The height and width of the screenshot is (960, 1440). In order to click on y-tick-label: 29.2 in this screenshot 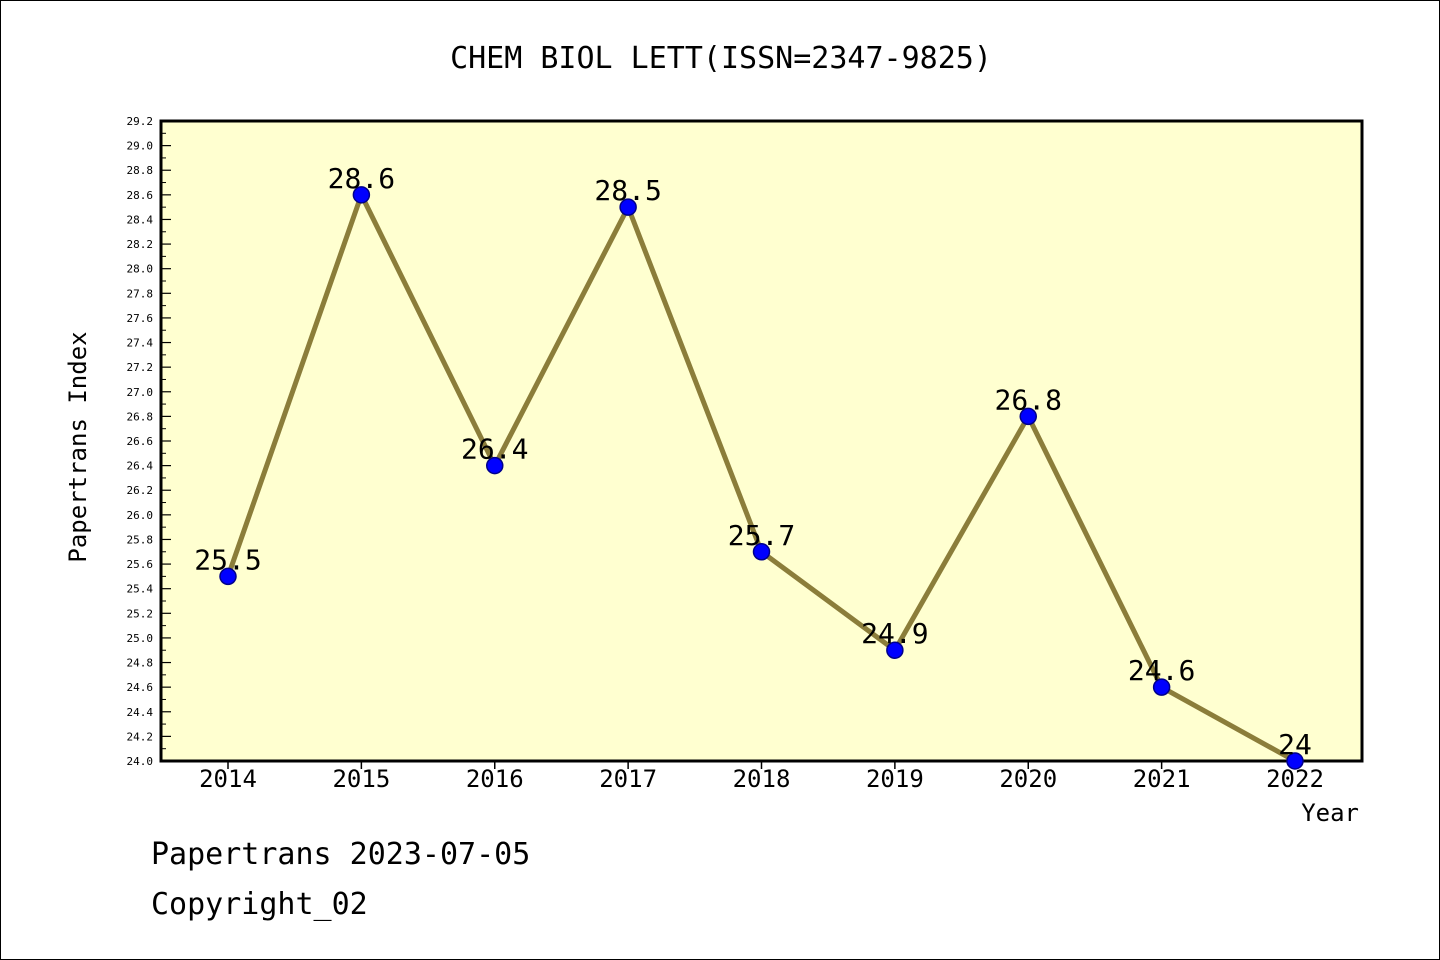, I will do `click(140, 121)`.